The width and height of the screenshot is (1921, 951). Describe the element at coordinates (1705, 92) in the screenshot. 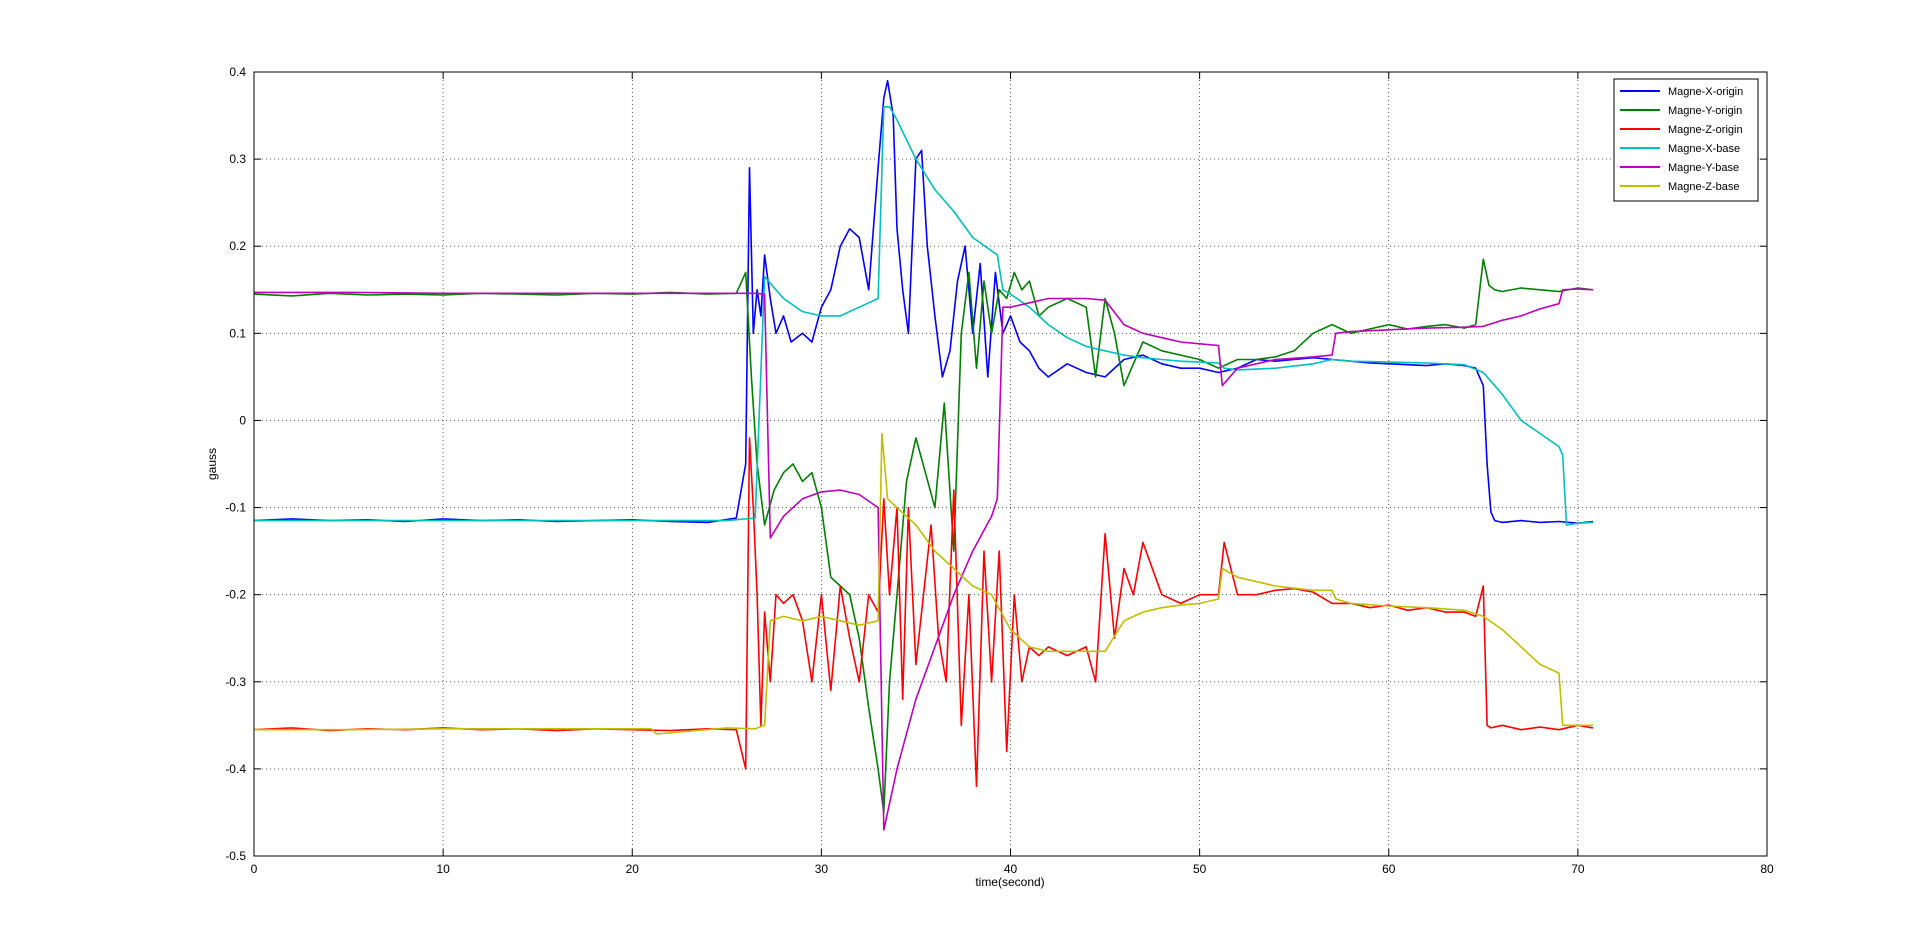

I see `legend-label-magne-x-origin: Magne-X-origin` at that location.